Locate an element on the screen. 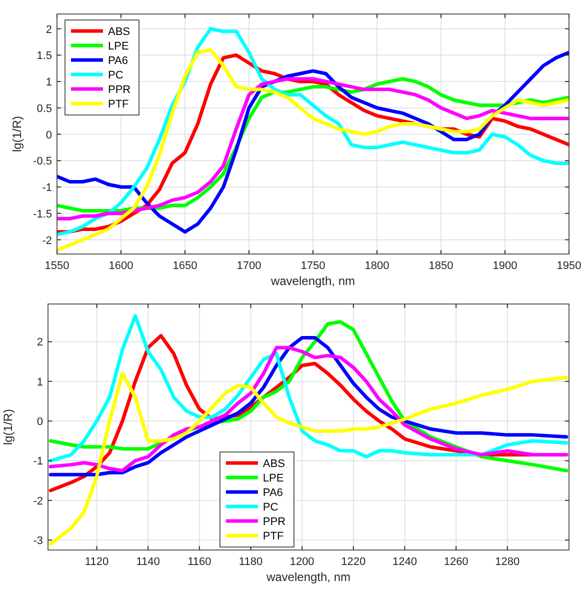 This screenshot has width=581, height=594. y-tick-label: 0.5 is located at coordinates (44, 108).